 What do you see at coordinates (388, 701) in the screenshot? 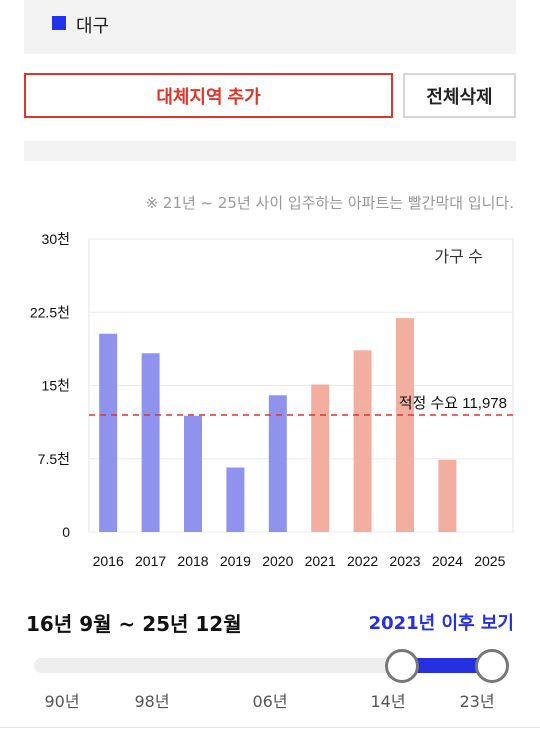
I see `slider-tick: 14년` at bounding box center [388, 701].